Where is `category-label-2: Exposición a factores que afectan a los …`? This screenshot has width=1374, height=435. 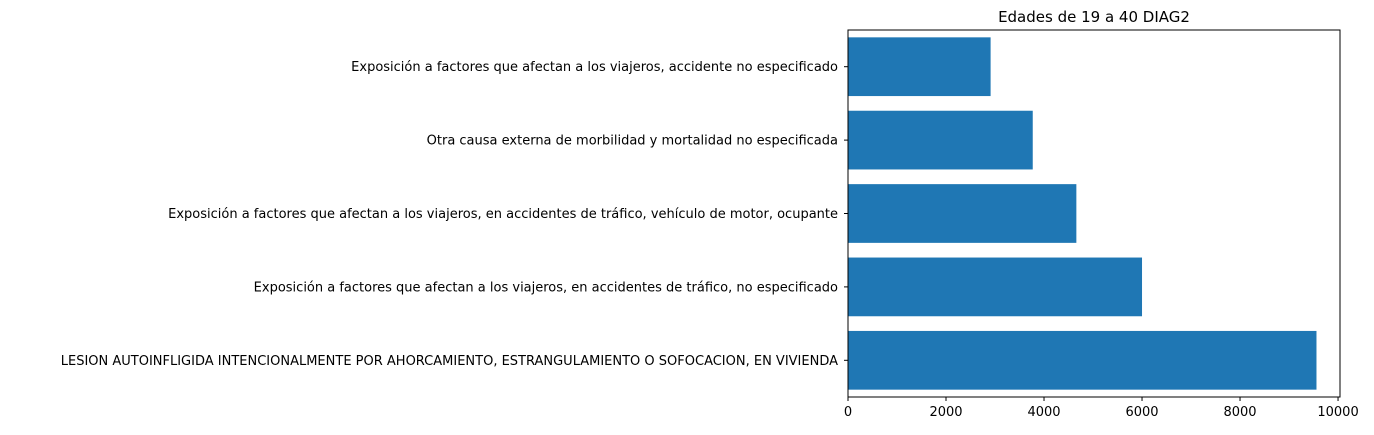 category-label-2: Exposición a factores que afectan a los … is located at coordinates (503, 214).